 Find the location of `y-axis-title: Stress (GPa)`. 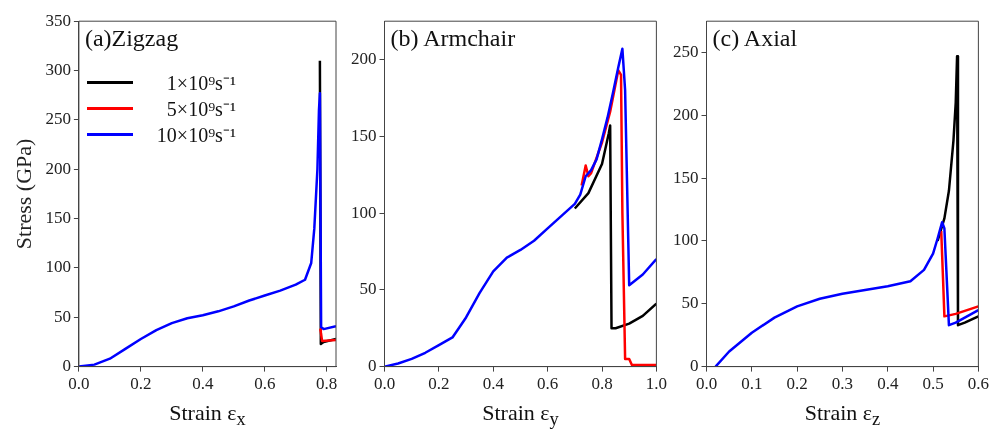

y-axis-title: Stress (GPa) is located at coordinates (23, 194).